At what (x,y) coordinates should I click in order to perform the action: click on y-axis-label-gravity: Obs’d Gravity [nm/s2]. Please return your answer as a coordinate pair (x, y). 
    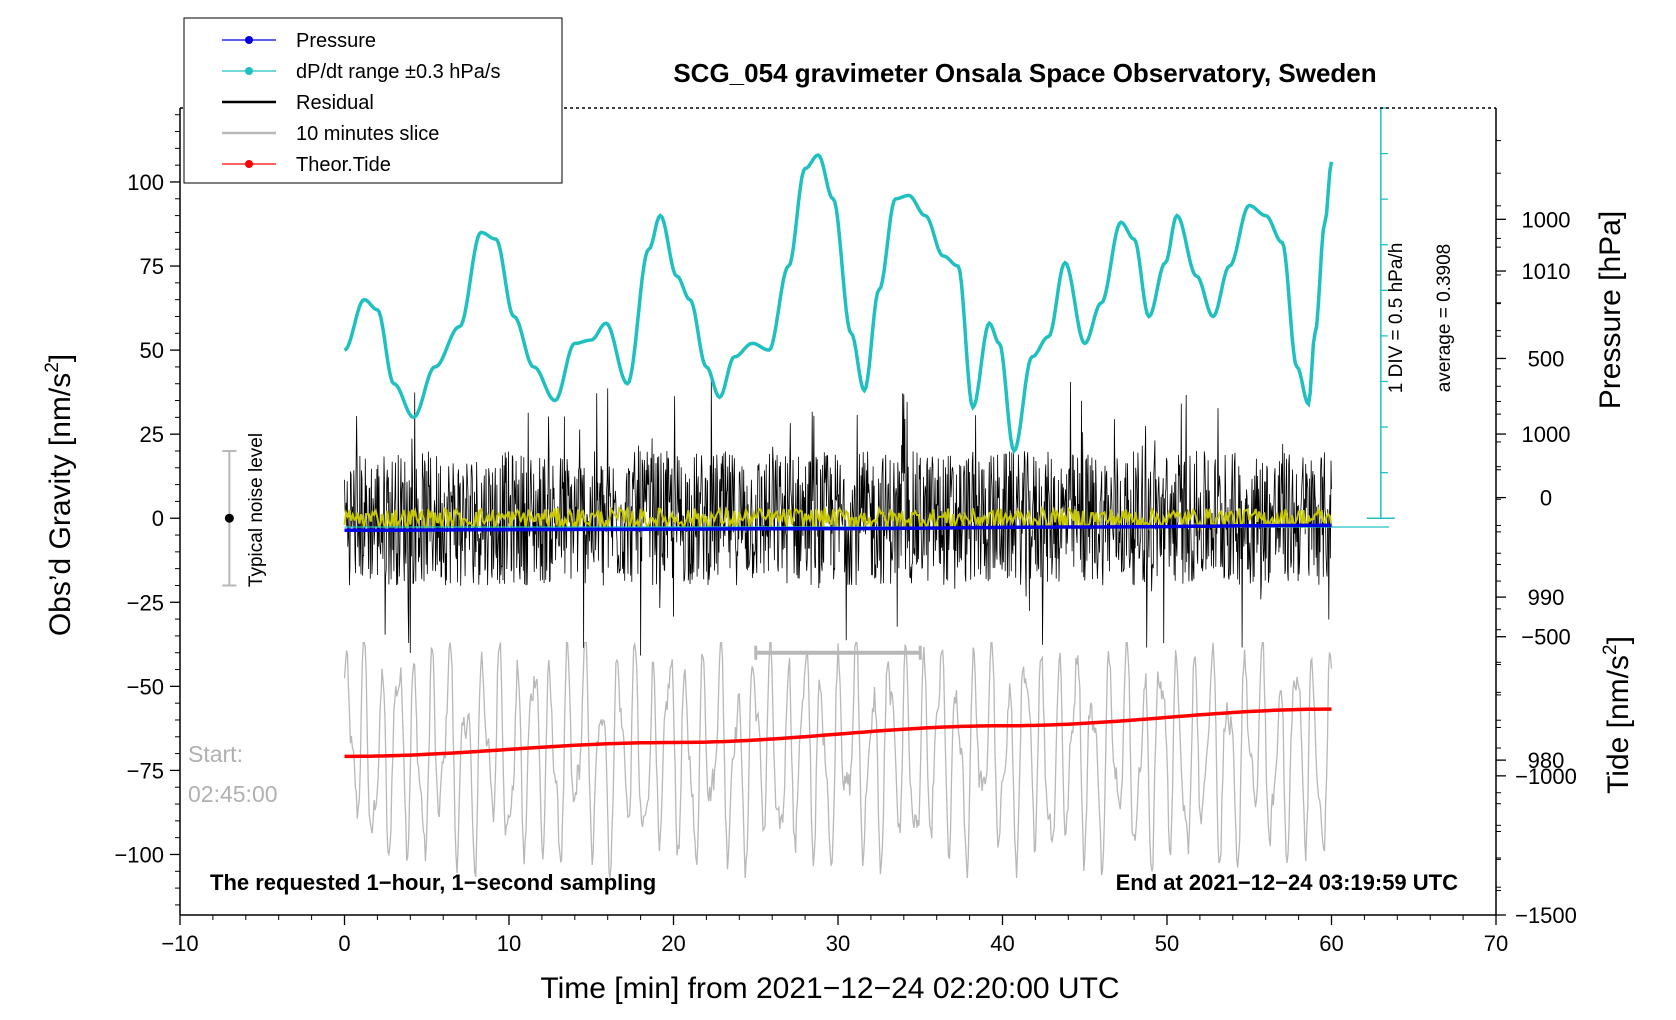
    Looking at the image, I should click on (59, 495).